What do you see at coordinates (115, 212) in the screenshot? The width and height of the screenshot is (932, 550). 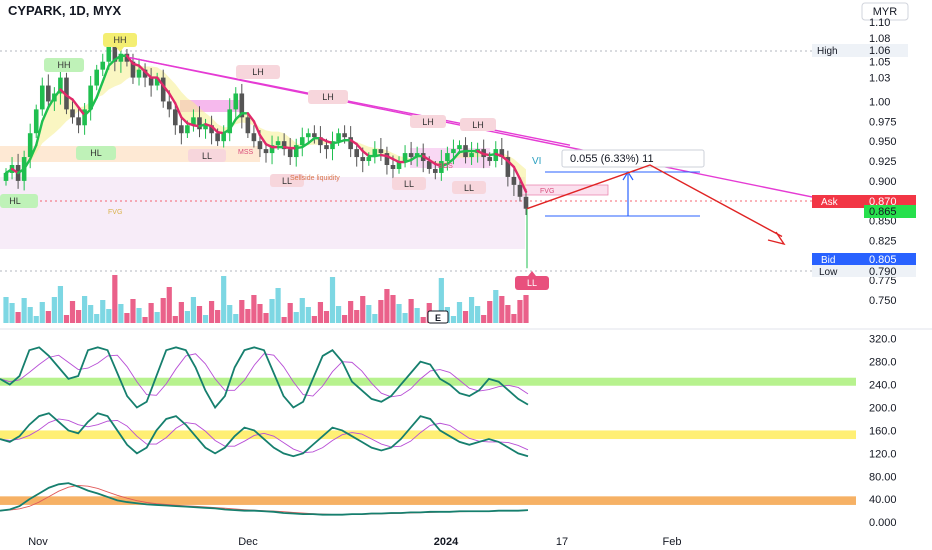 I see `label-fvg-left: FVG` at bounding box center [115, 212].